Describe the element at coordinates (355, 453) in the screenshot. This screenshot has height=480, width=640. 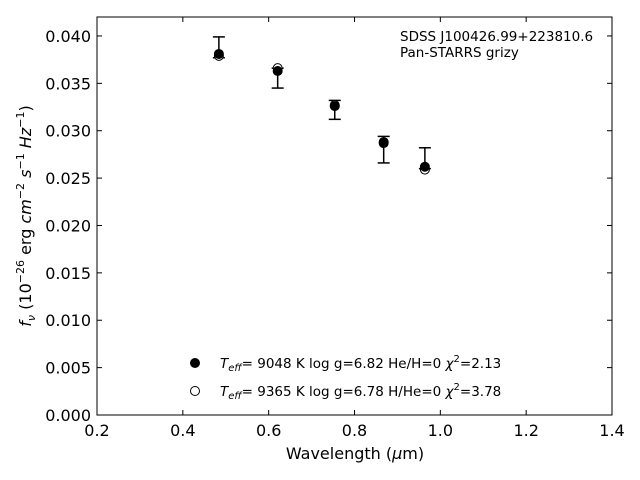
I see `x-axis-label: Wavelength (μm)` at that location.